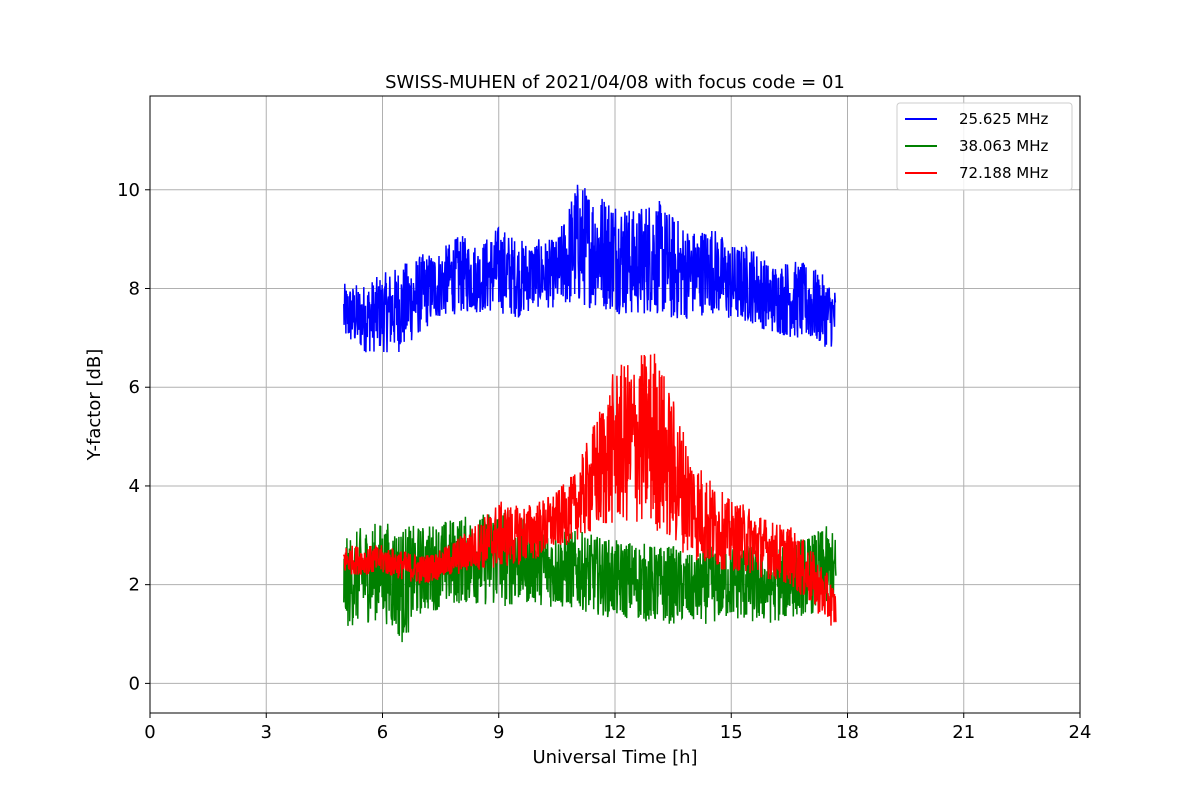  What do you see at coordinates (134, 289) in the screenshot?
I see `y-tick-label: 8` at bounding box center [134, 289].